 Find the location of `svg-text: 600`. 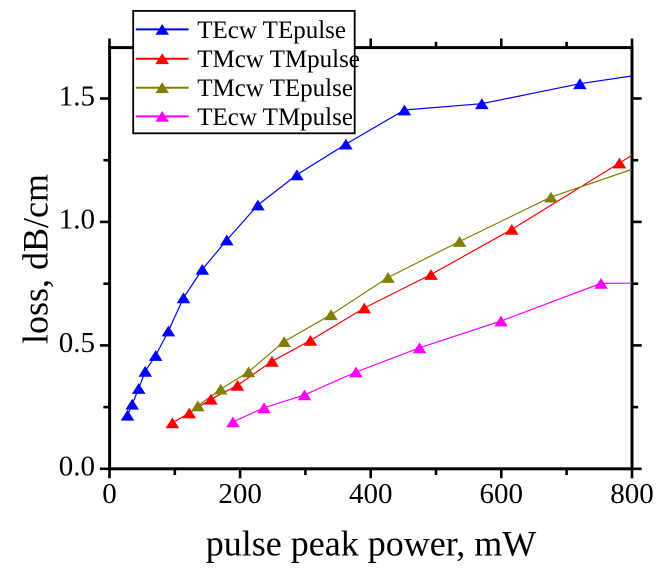

svg-text: 600 is located at coordinates (502, 494).